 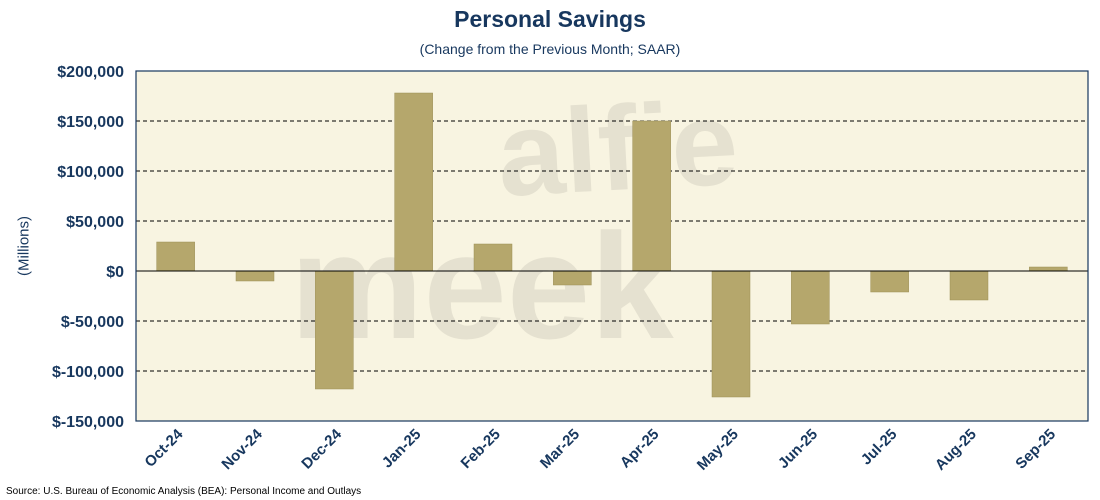 What do you see at coordinates (481, 449) in the screenshot?
I see `x-tick-label: Feb-25` at bounding box center [481, 449].